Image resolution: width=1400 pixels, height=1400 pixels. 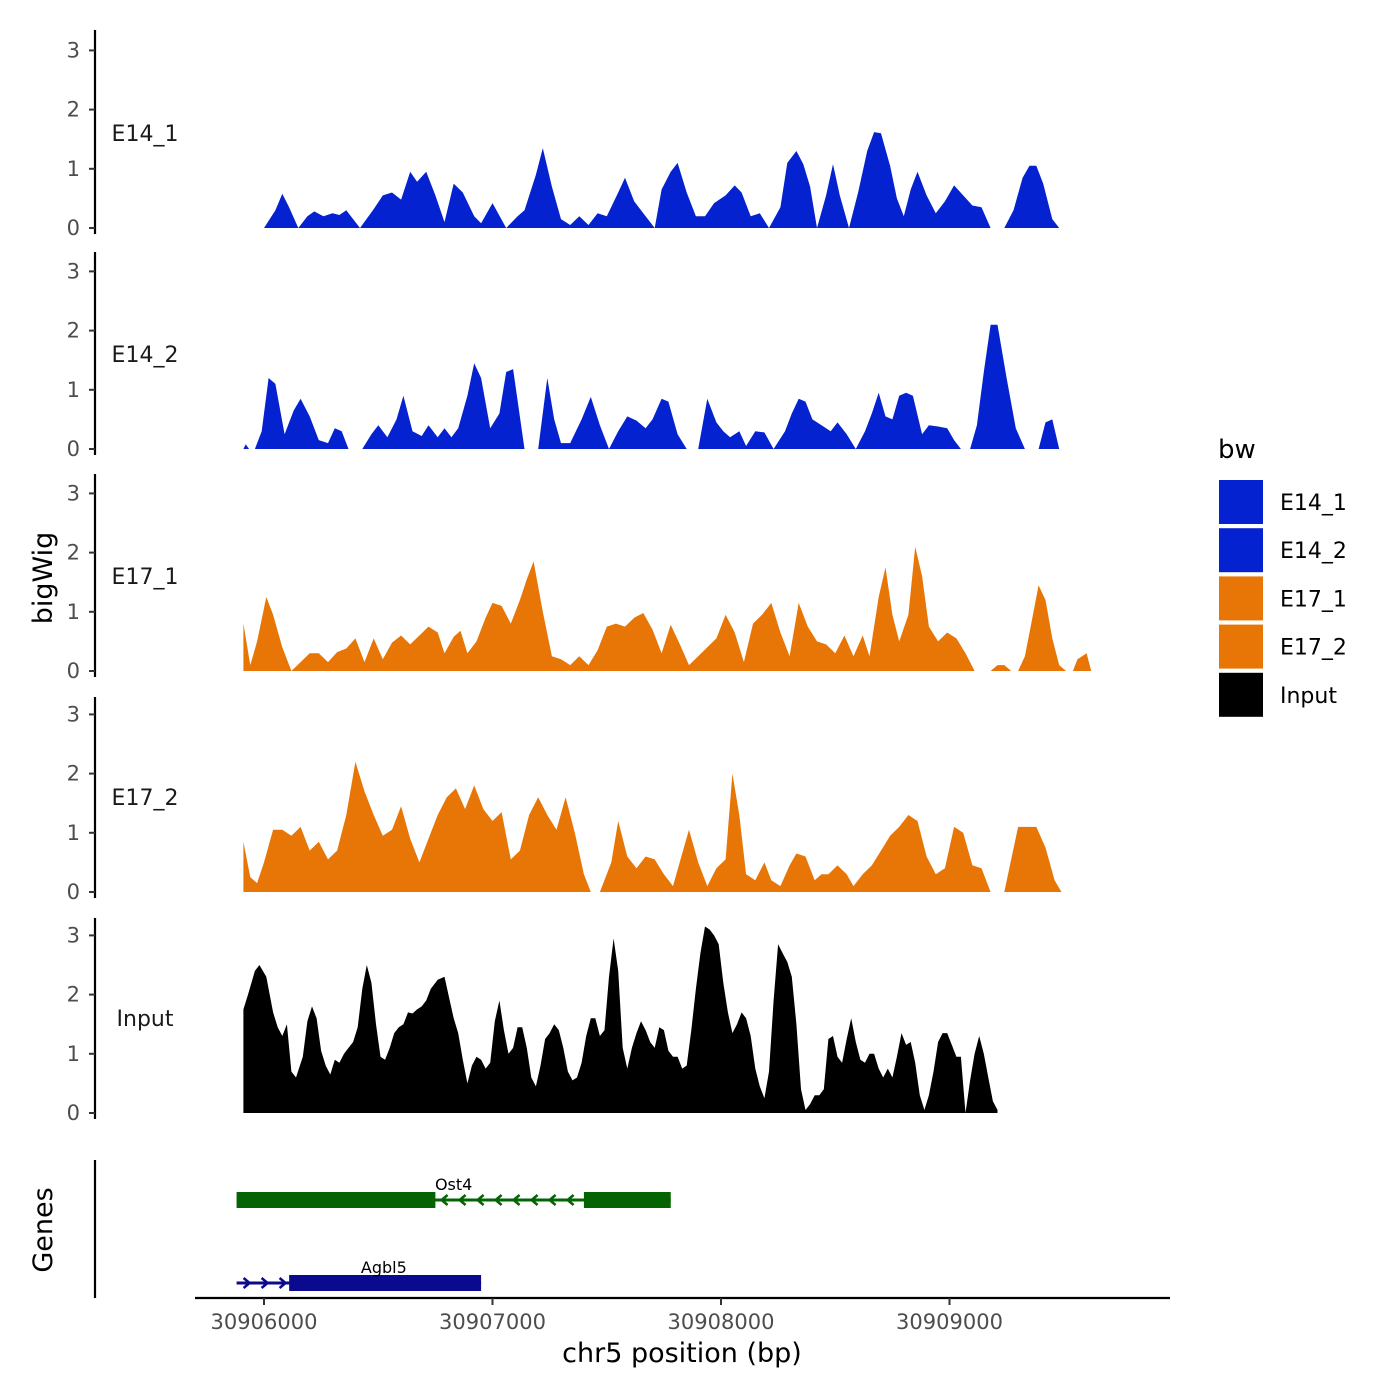 What do you see at coordinates (145, 798) in the screenshot?
I see `track-label: E17_2` at bounding box center [145, 798].